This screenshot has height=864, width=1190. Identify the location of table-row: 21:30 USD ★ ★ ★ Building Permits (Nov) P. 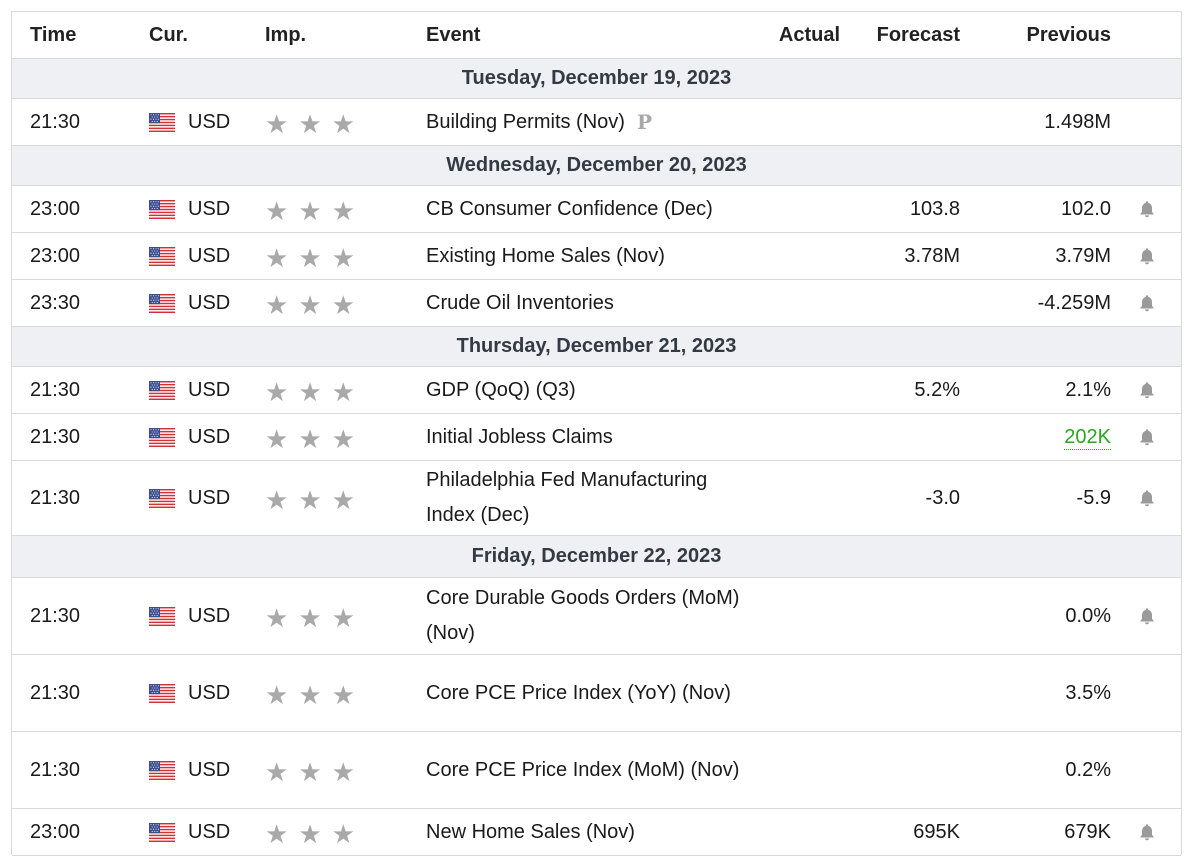
(596, 122).